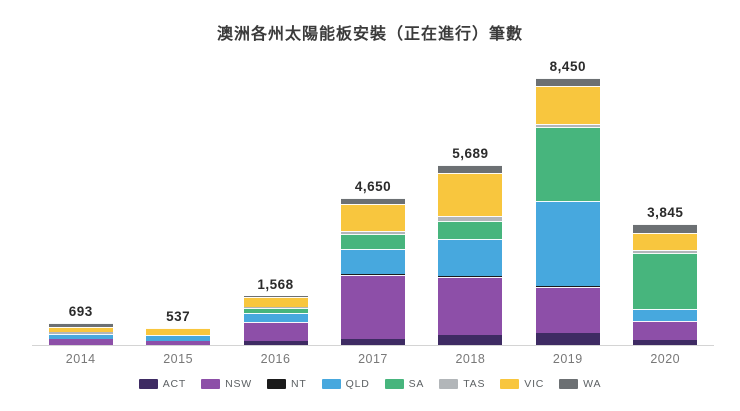 This screenshot has width=740, height=411. I want to click on stacked-bar-2017, so click(372, 271).